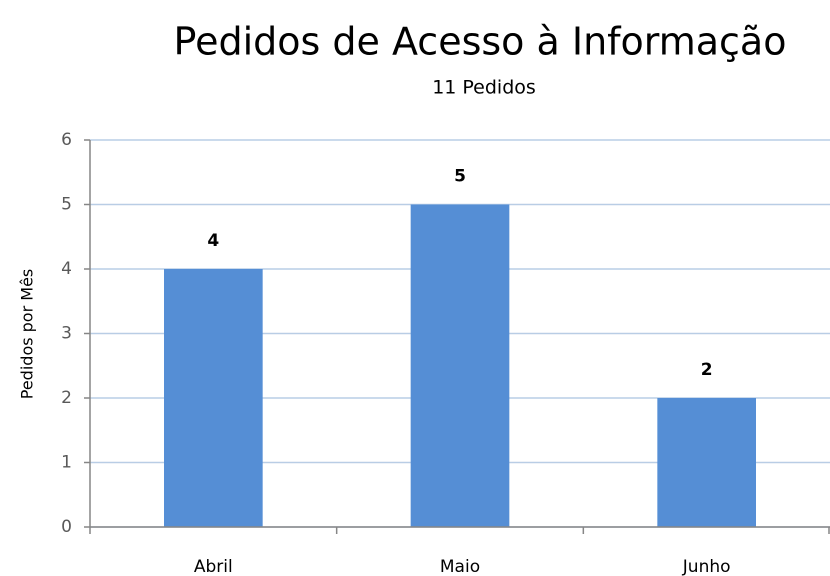 The image size is (830, 576). I want to click on y-tick-label: 3, so click(66, 334).